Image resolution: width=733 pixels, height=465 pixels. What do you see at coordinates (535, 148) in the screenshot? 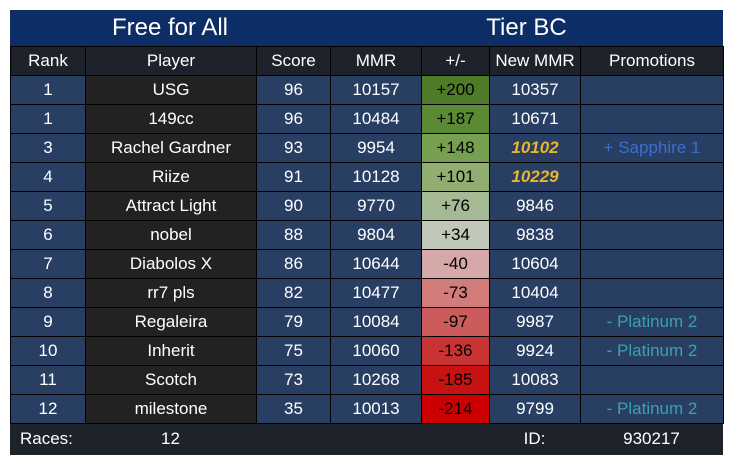
I see `new-mmr-cell: 10102` at bounding box center [535, 148].